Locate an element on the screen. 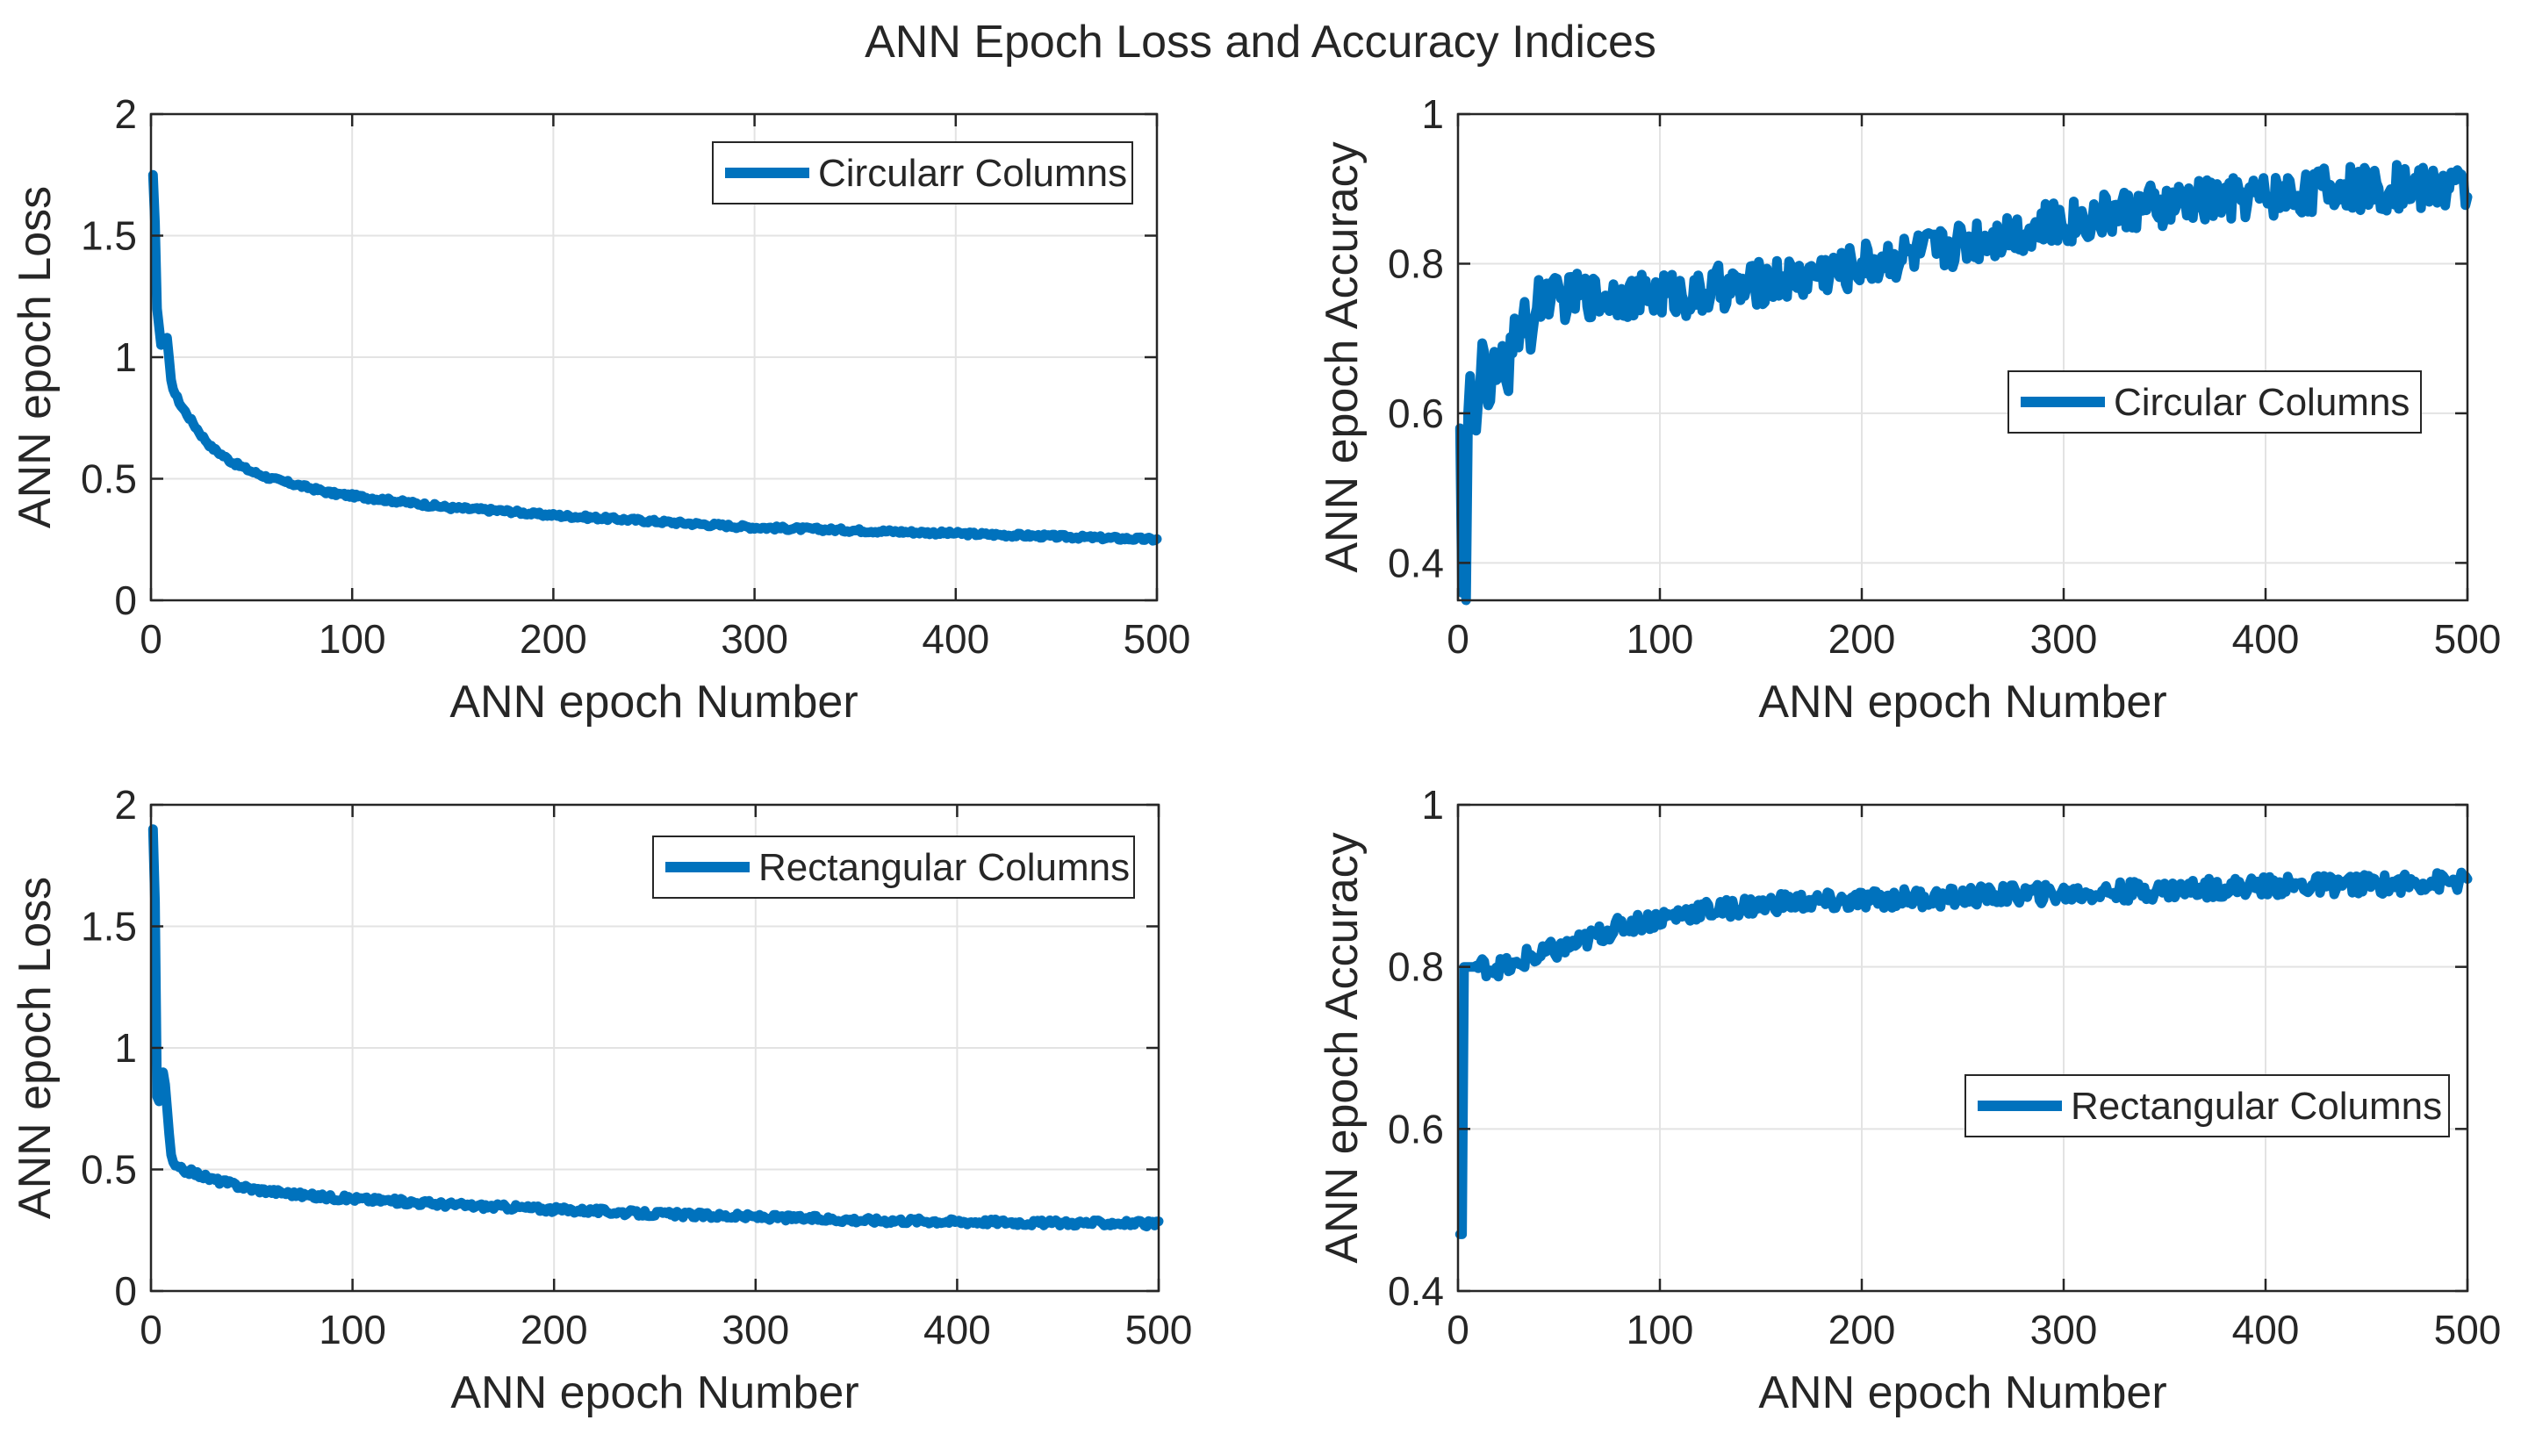  figure-title: ANN Epoch Loss and Accuracy Indices is located at coordinates (1260, 42).